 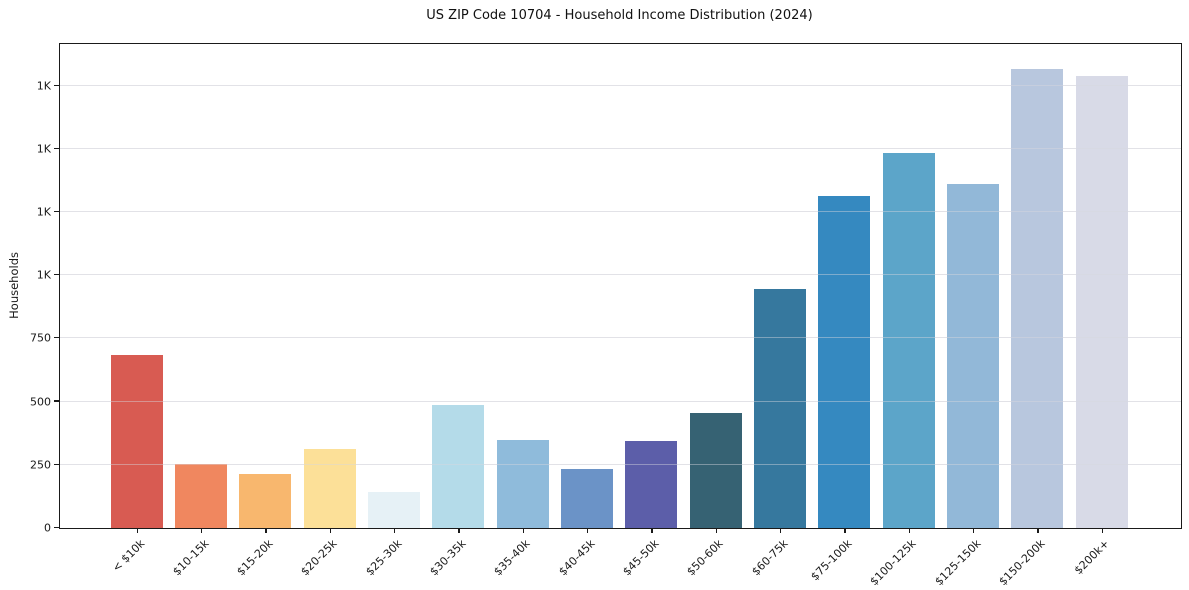 I want to click on x-tick-label-6: $35-40k, so click(x=512, y=558).